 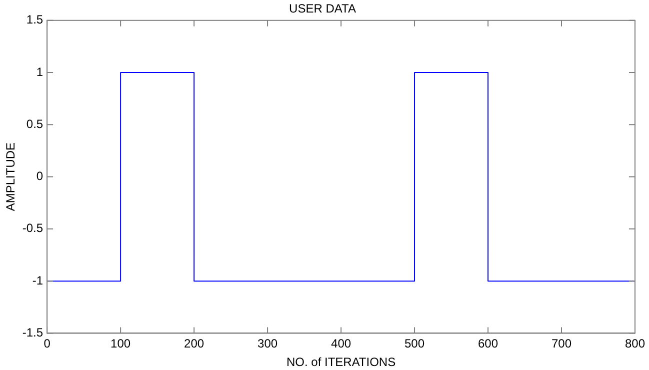 What do you see at coordinates (635, 343) in the screenshot?
I see `x-tick-label: 800` at bounding box center [635, 343].